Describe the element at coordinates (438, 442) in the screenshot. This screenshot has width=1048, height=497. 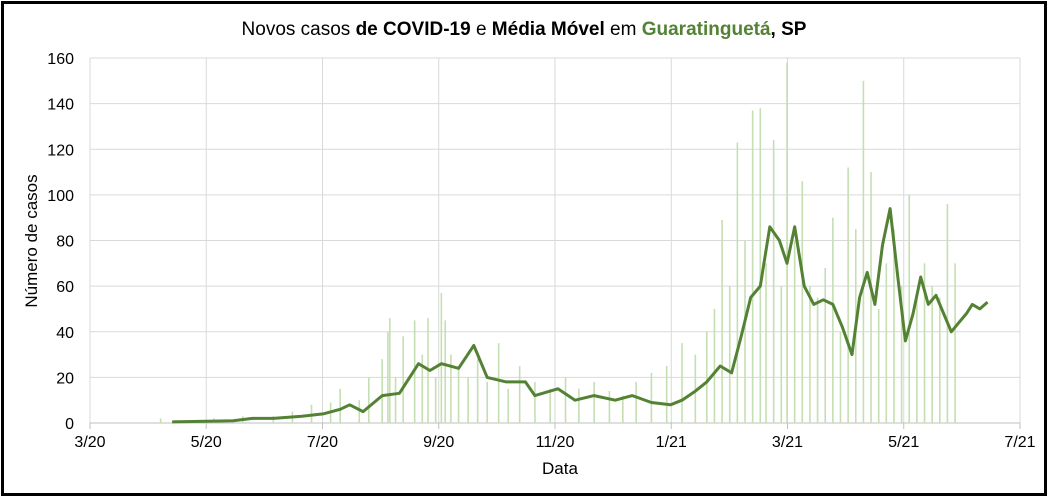
I see `x-tick-label: 9/20` at that location.